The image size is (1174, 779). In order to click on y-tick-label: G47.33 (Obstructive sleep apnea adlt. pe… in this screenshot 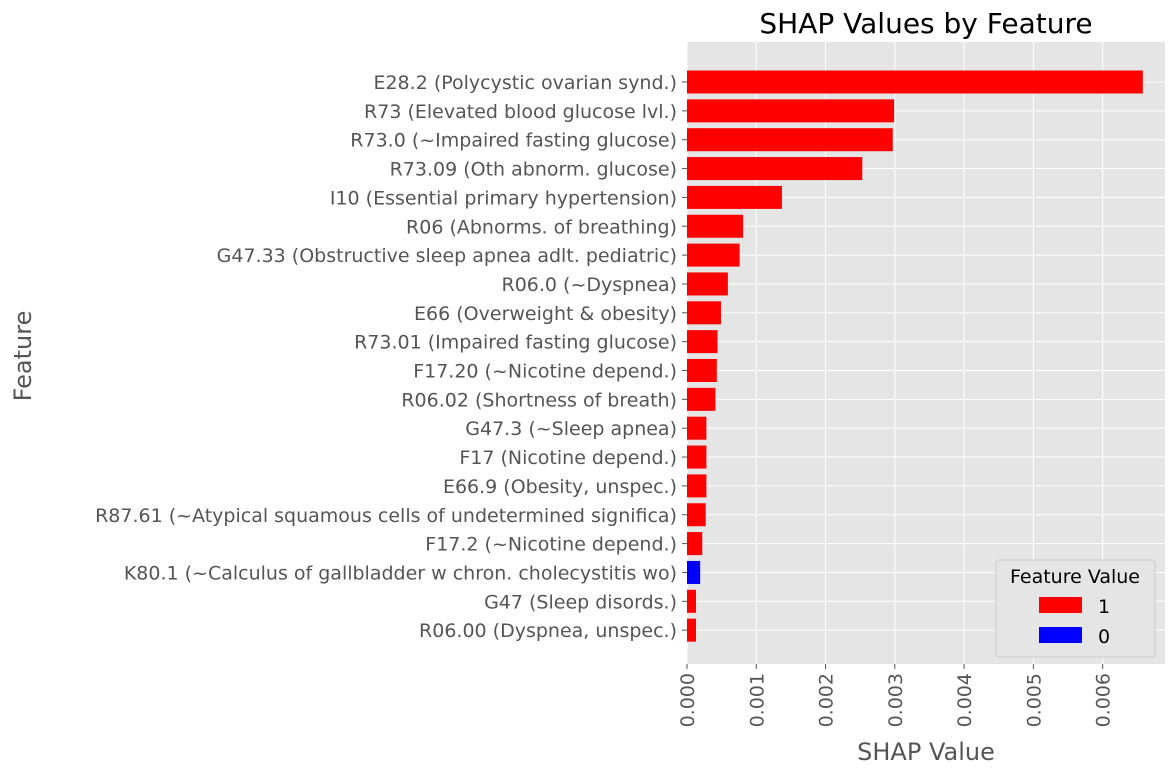, I will do `click(447, 256)`.